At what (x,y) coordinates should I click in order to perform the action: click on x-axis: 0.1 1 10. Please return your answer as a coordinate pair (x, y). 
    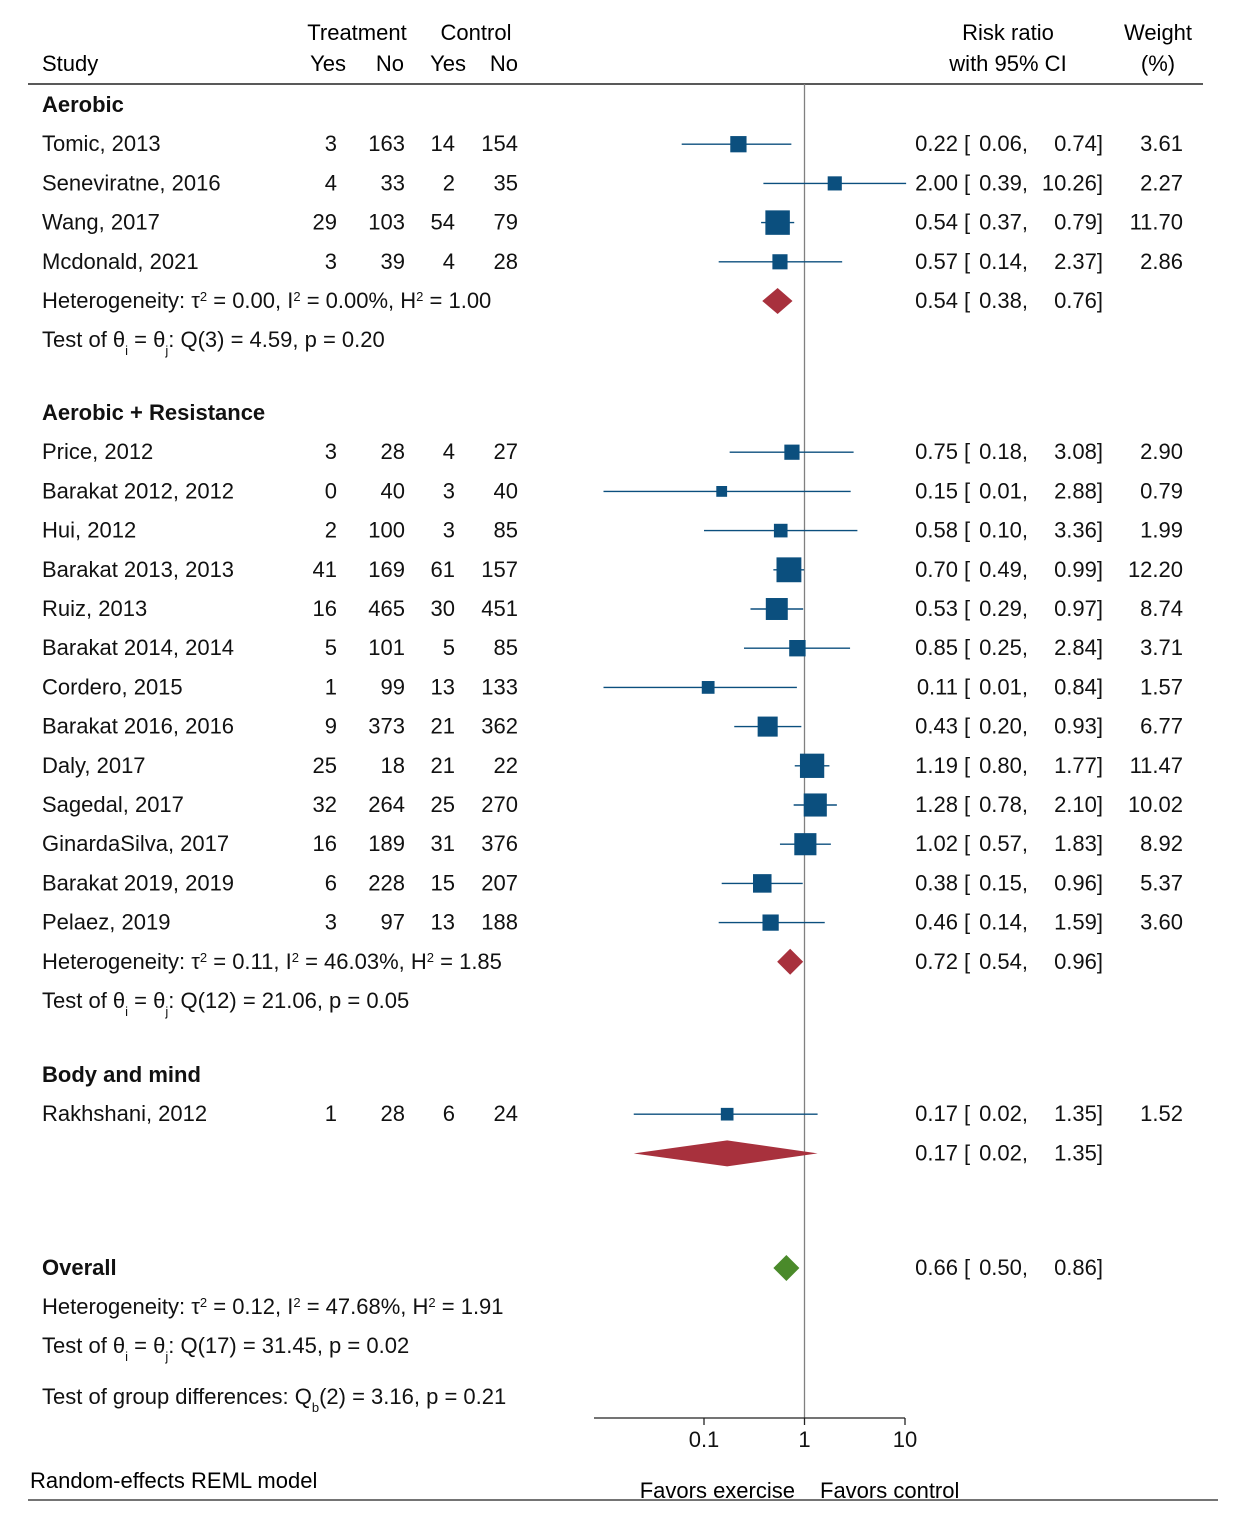
    Looking at the image, I should click on (803, 1435).